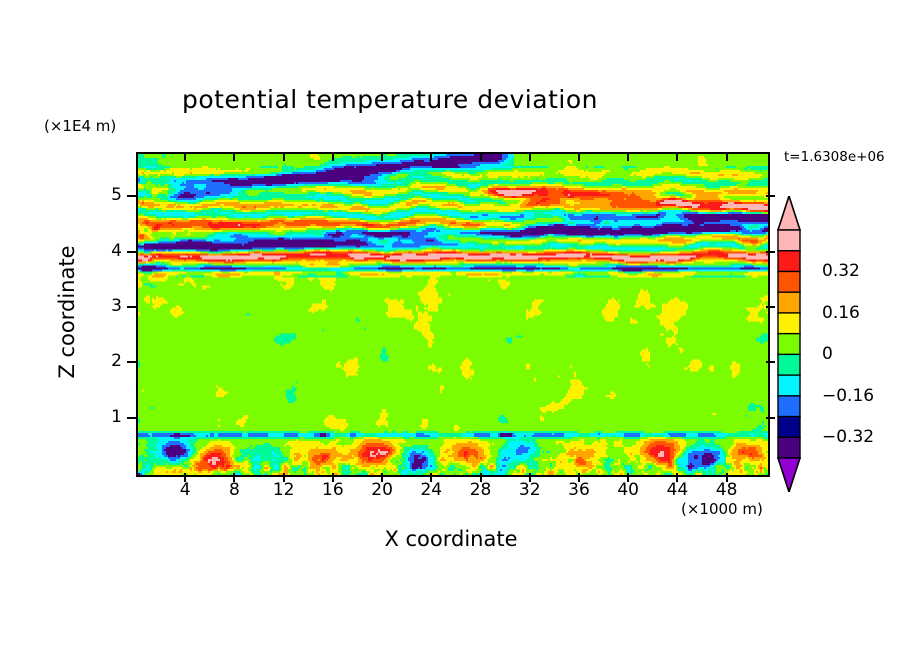 The width and height of the screenshot is (904, 654). What do you see at coordinates (116, 416) in the screenshot?
I see `y-tick-label-1: 1` at bounding box center [116, 416].